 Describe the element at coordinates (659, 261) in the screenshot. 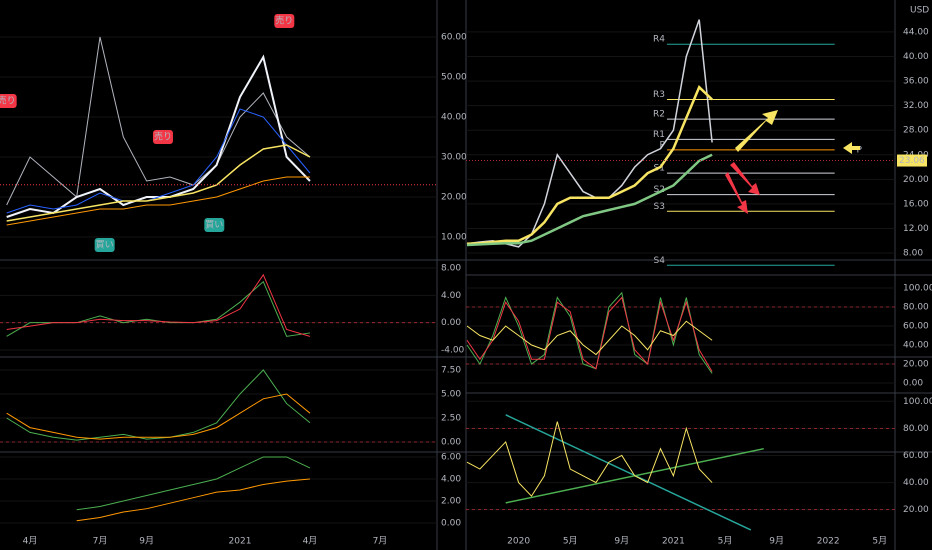

I see `pivot-label: S4` at that location.